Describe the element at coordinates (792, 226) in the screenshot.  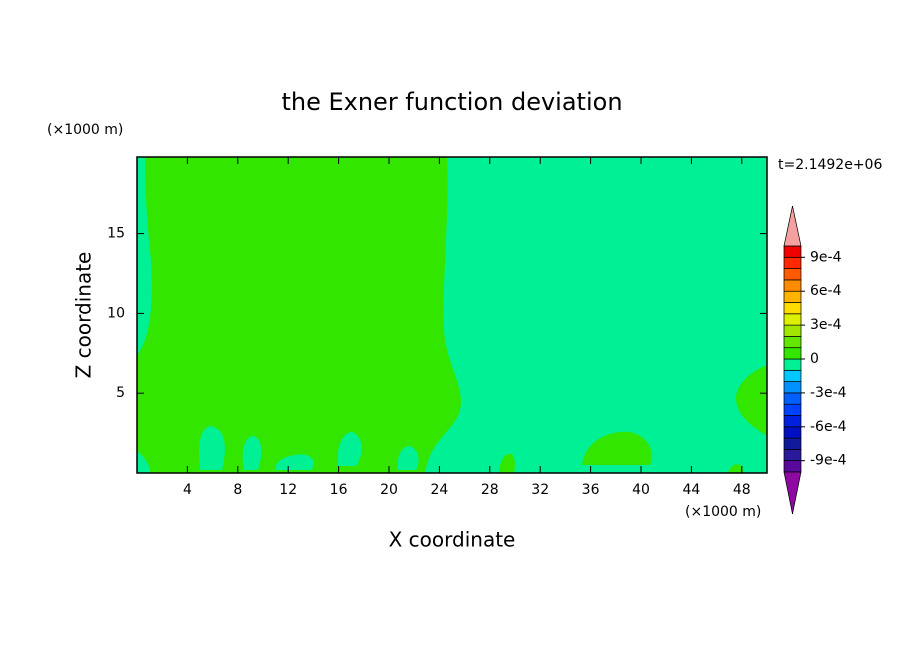
I see `colorbar-over` at that location.